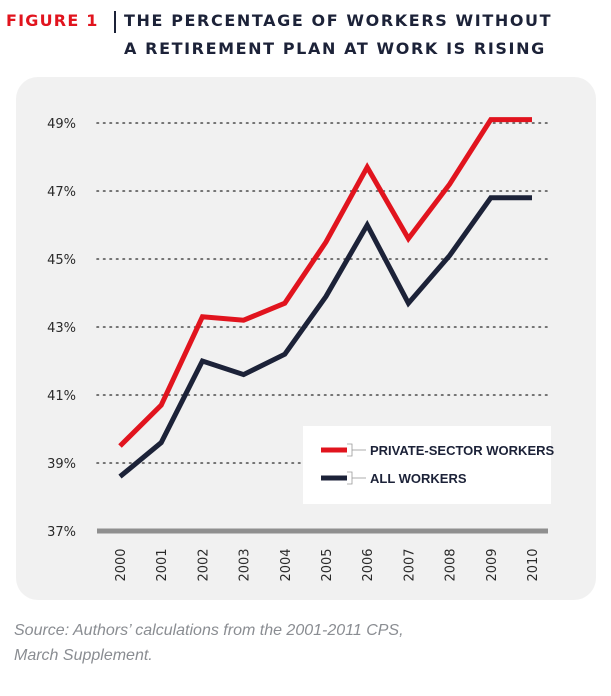 The image size is (611, 696). Describe the element at coordinates (83, 655) in the screenshot. I see `source-line-2: March Supplement.` at that location.